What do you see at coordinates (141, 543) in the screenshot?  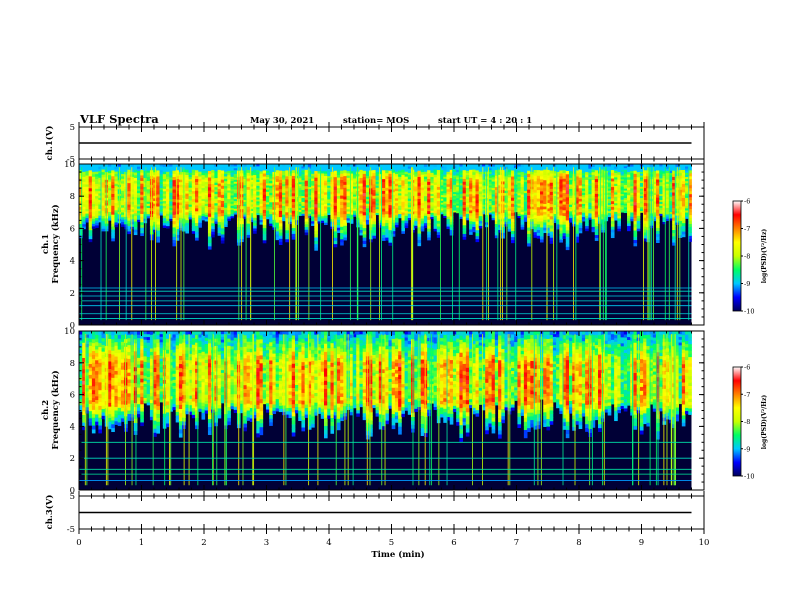 I see `x-tick-label: 1` at bounding box center [141, 543].